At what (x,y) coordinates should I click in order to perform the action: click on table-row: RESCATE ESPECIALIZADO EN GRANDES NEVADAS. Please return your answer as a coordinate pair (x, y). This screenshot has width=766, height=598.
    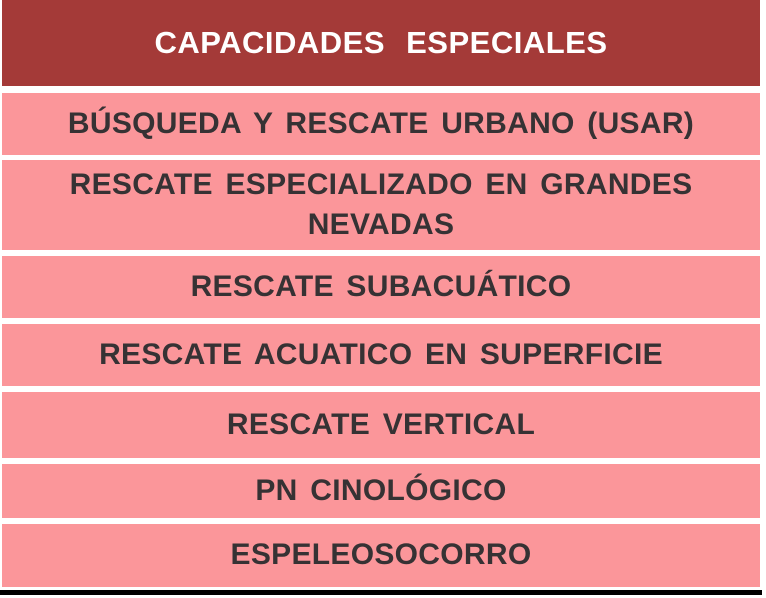
    Looking at the image, I should click on (381, 205).